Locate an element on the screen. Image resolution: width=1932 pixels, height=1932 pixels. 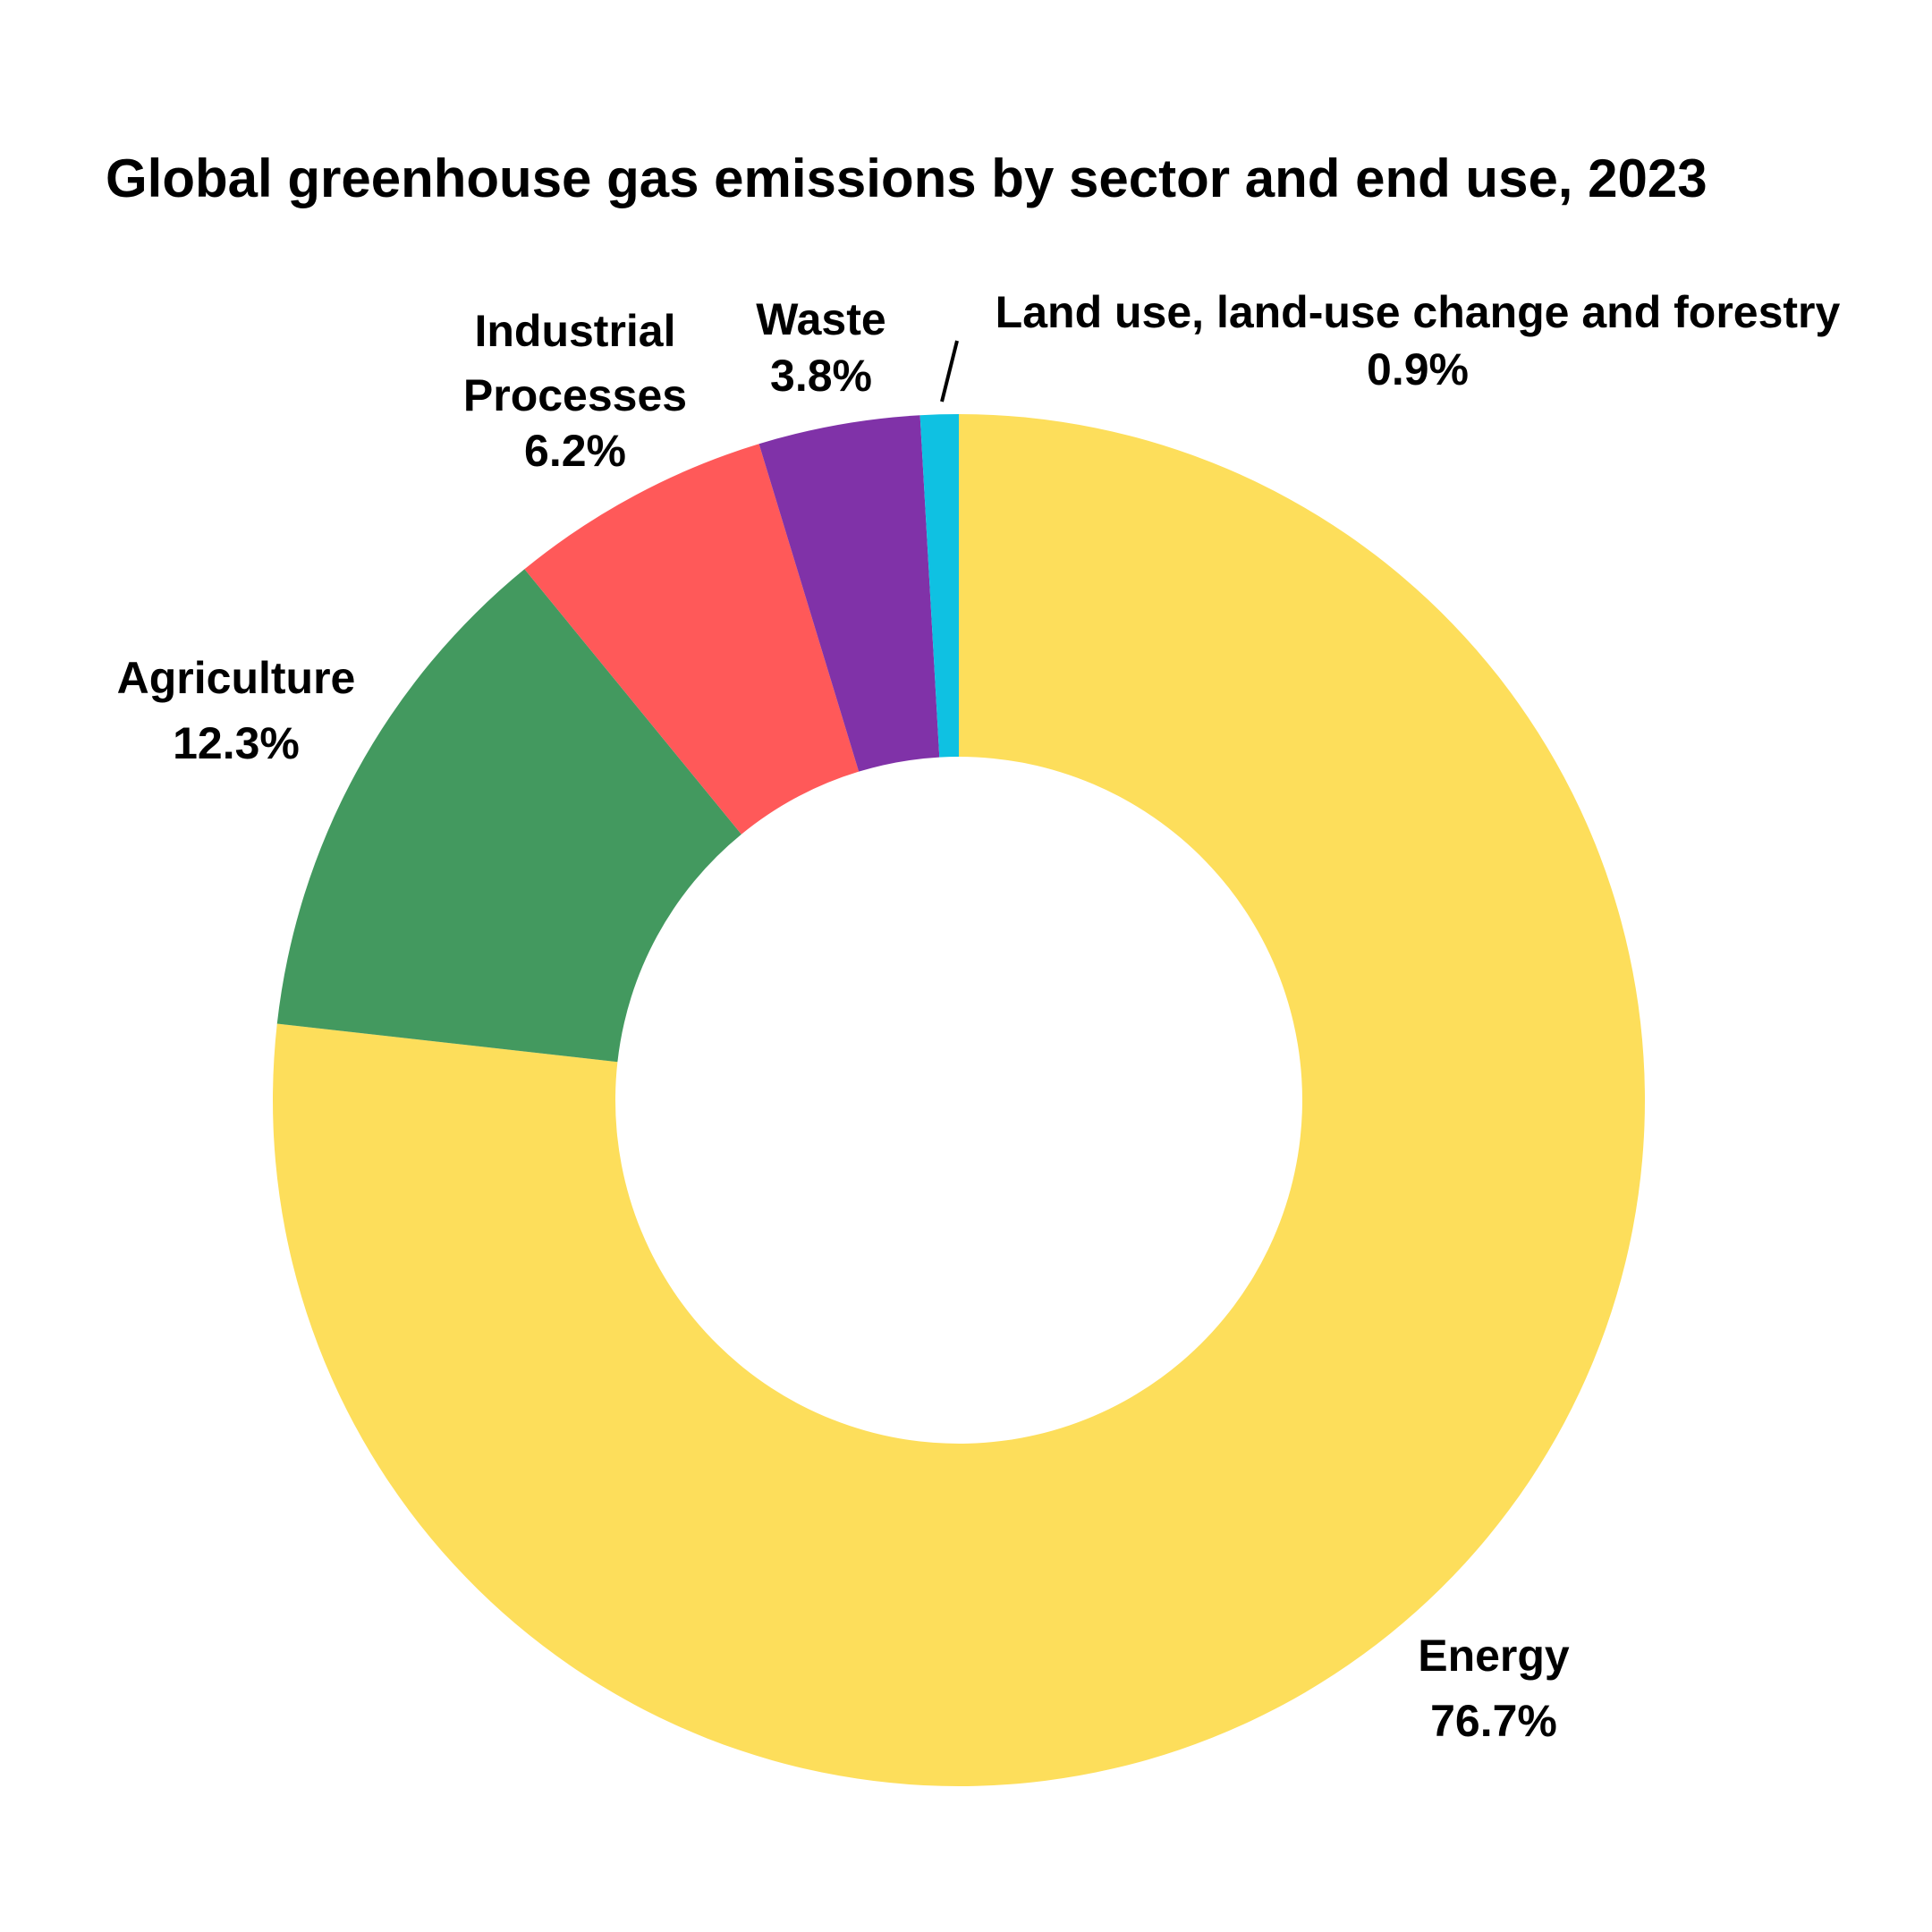
land-use-label: Land use, land-use change and forestry is located at coordinates (1418, 312).